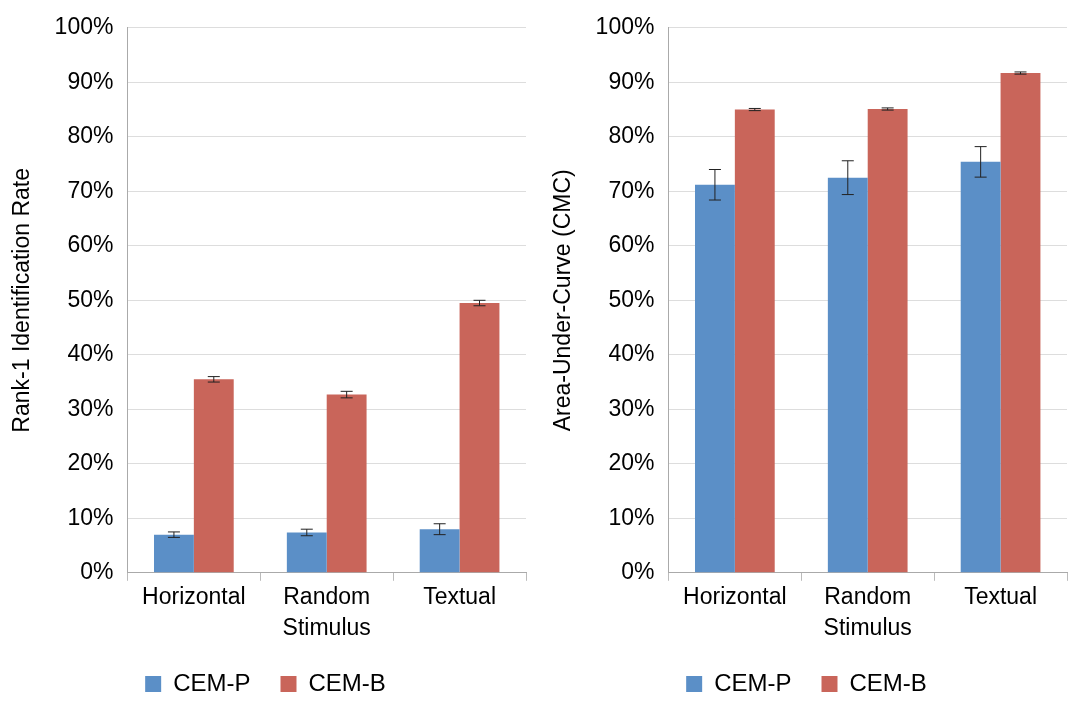 This screenshot has height=726, width=1082. Describe the element at coordinates (562, 300) in the screenshot. I see `y-axis-title: Area-Under-Curve (CMC)` at that location.